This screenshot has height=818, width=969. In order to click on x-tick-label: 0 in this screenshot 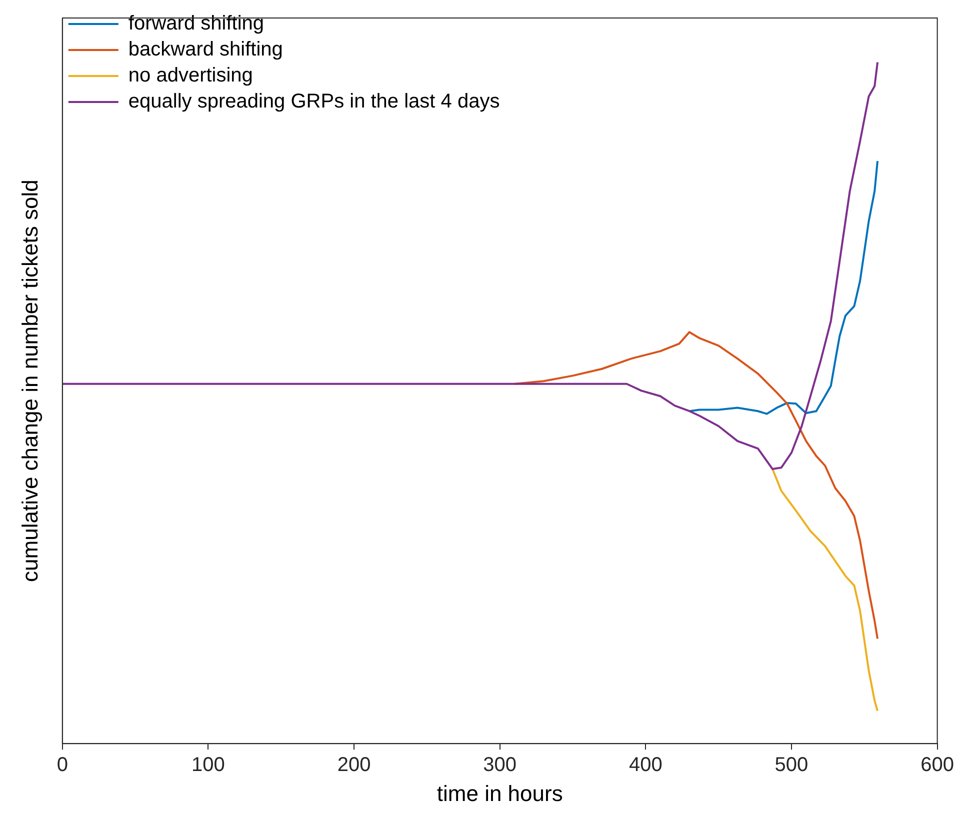, I will do `click(62, 765)`.